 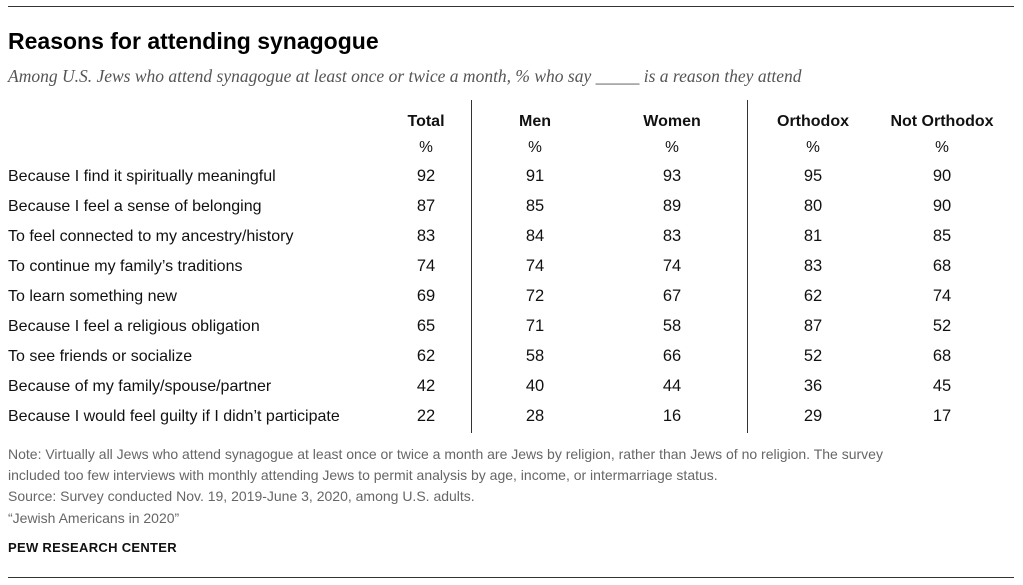 What do you see at coordinates (125, 266) in the screenshot?
I see `row-label: To continue my family’s traditions` at bounding box center [125, 266].